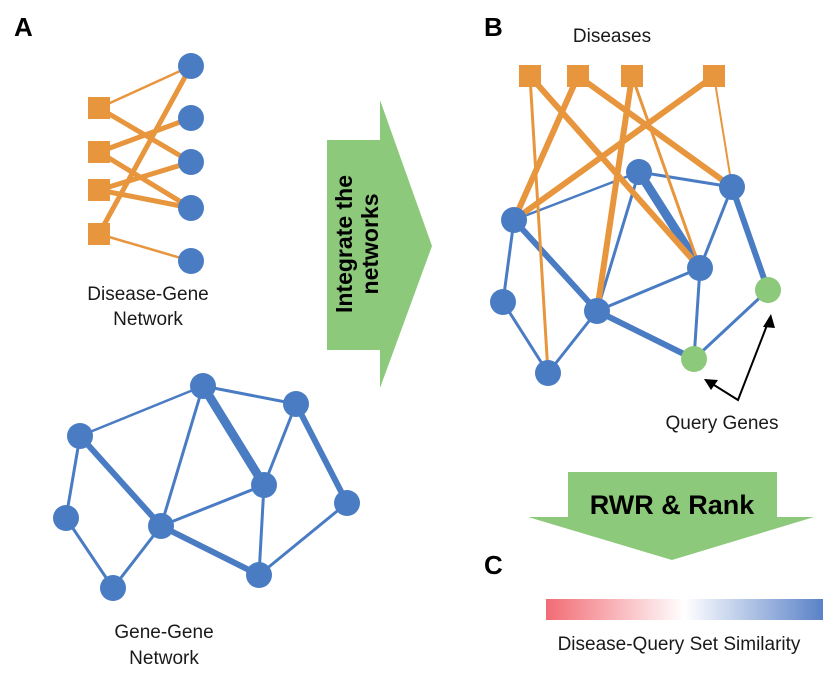 The height and width of the screenshot is (684, 837). Describe the element at coordinates (344, 244) in the screenshot. I see `integrate-label: Integrate the` at that location.